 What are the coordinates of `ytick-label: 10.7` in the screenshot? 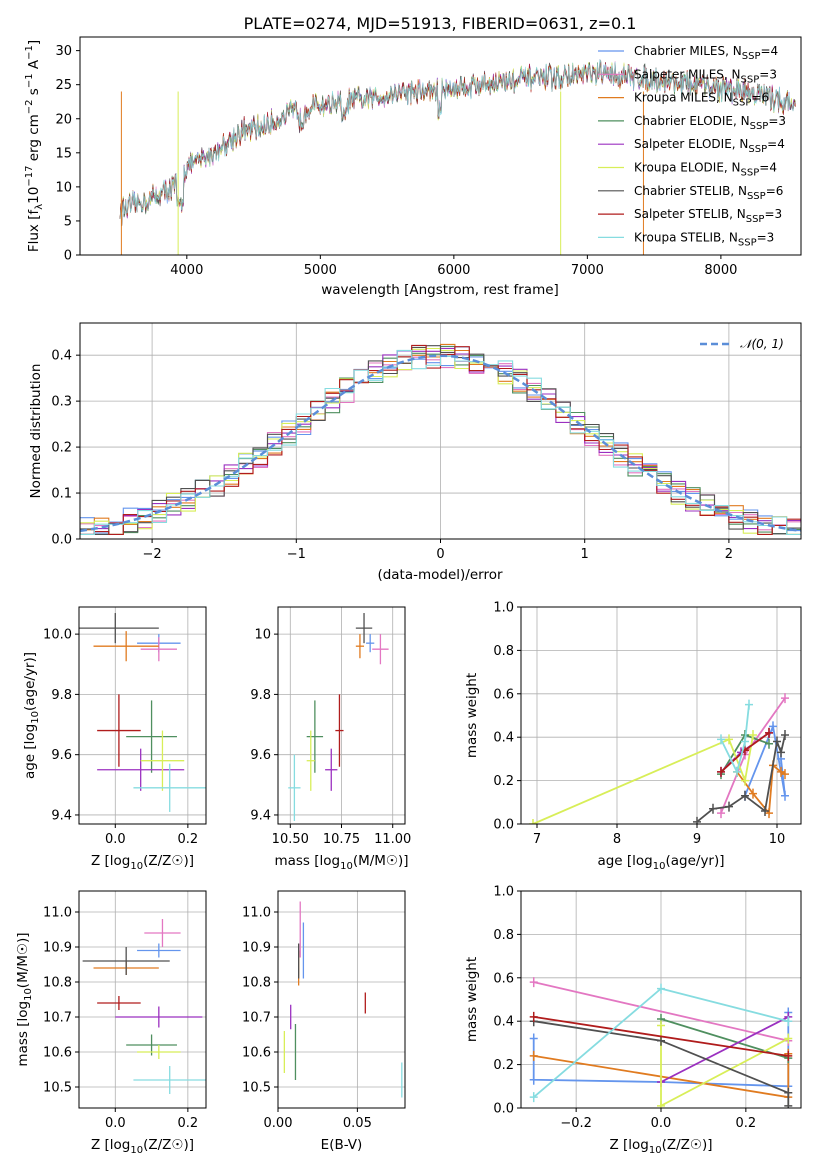 It's located at (256, 1018).